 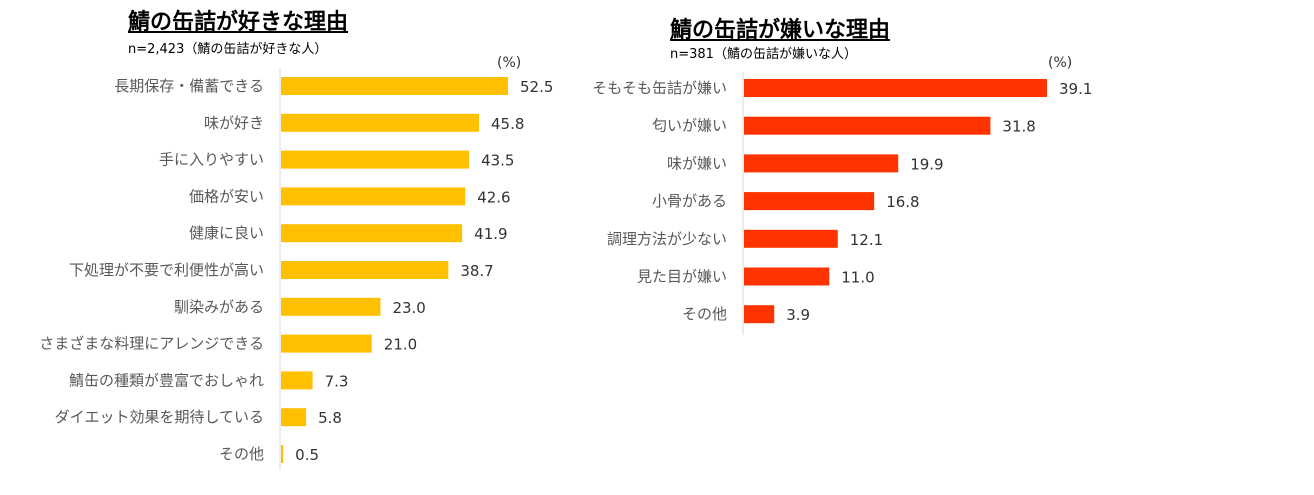 I want to click on left-value-label: 41.9, so click(x=490, y=234).